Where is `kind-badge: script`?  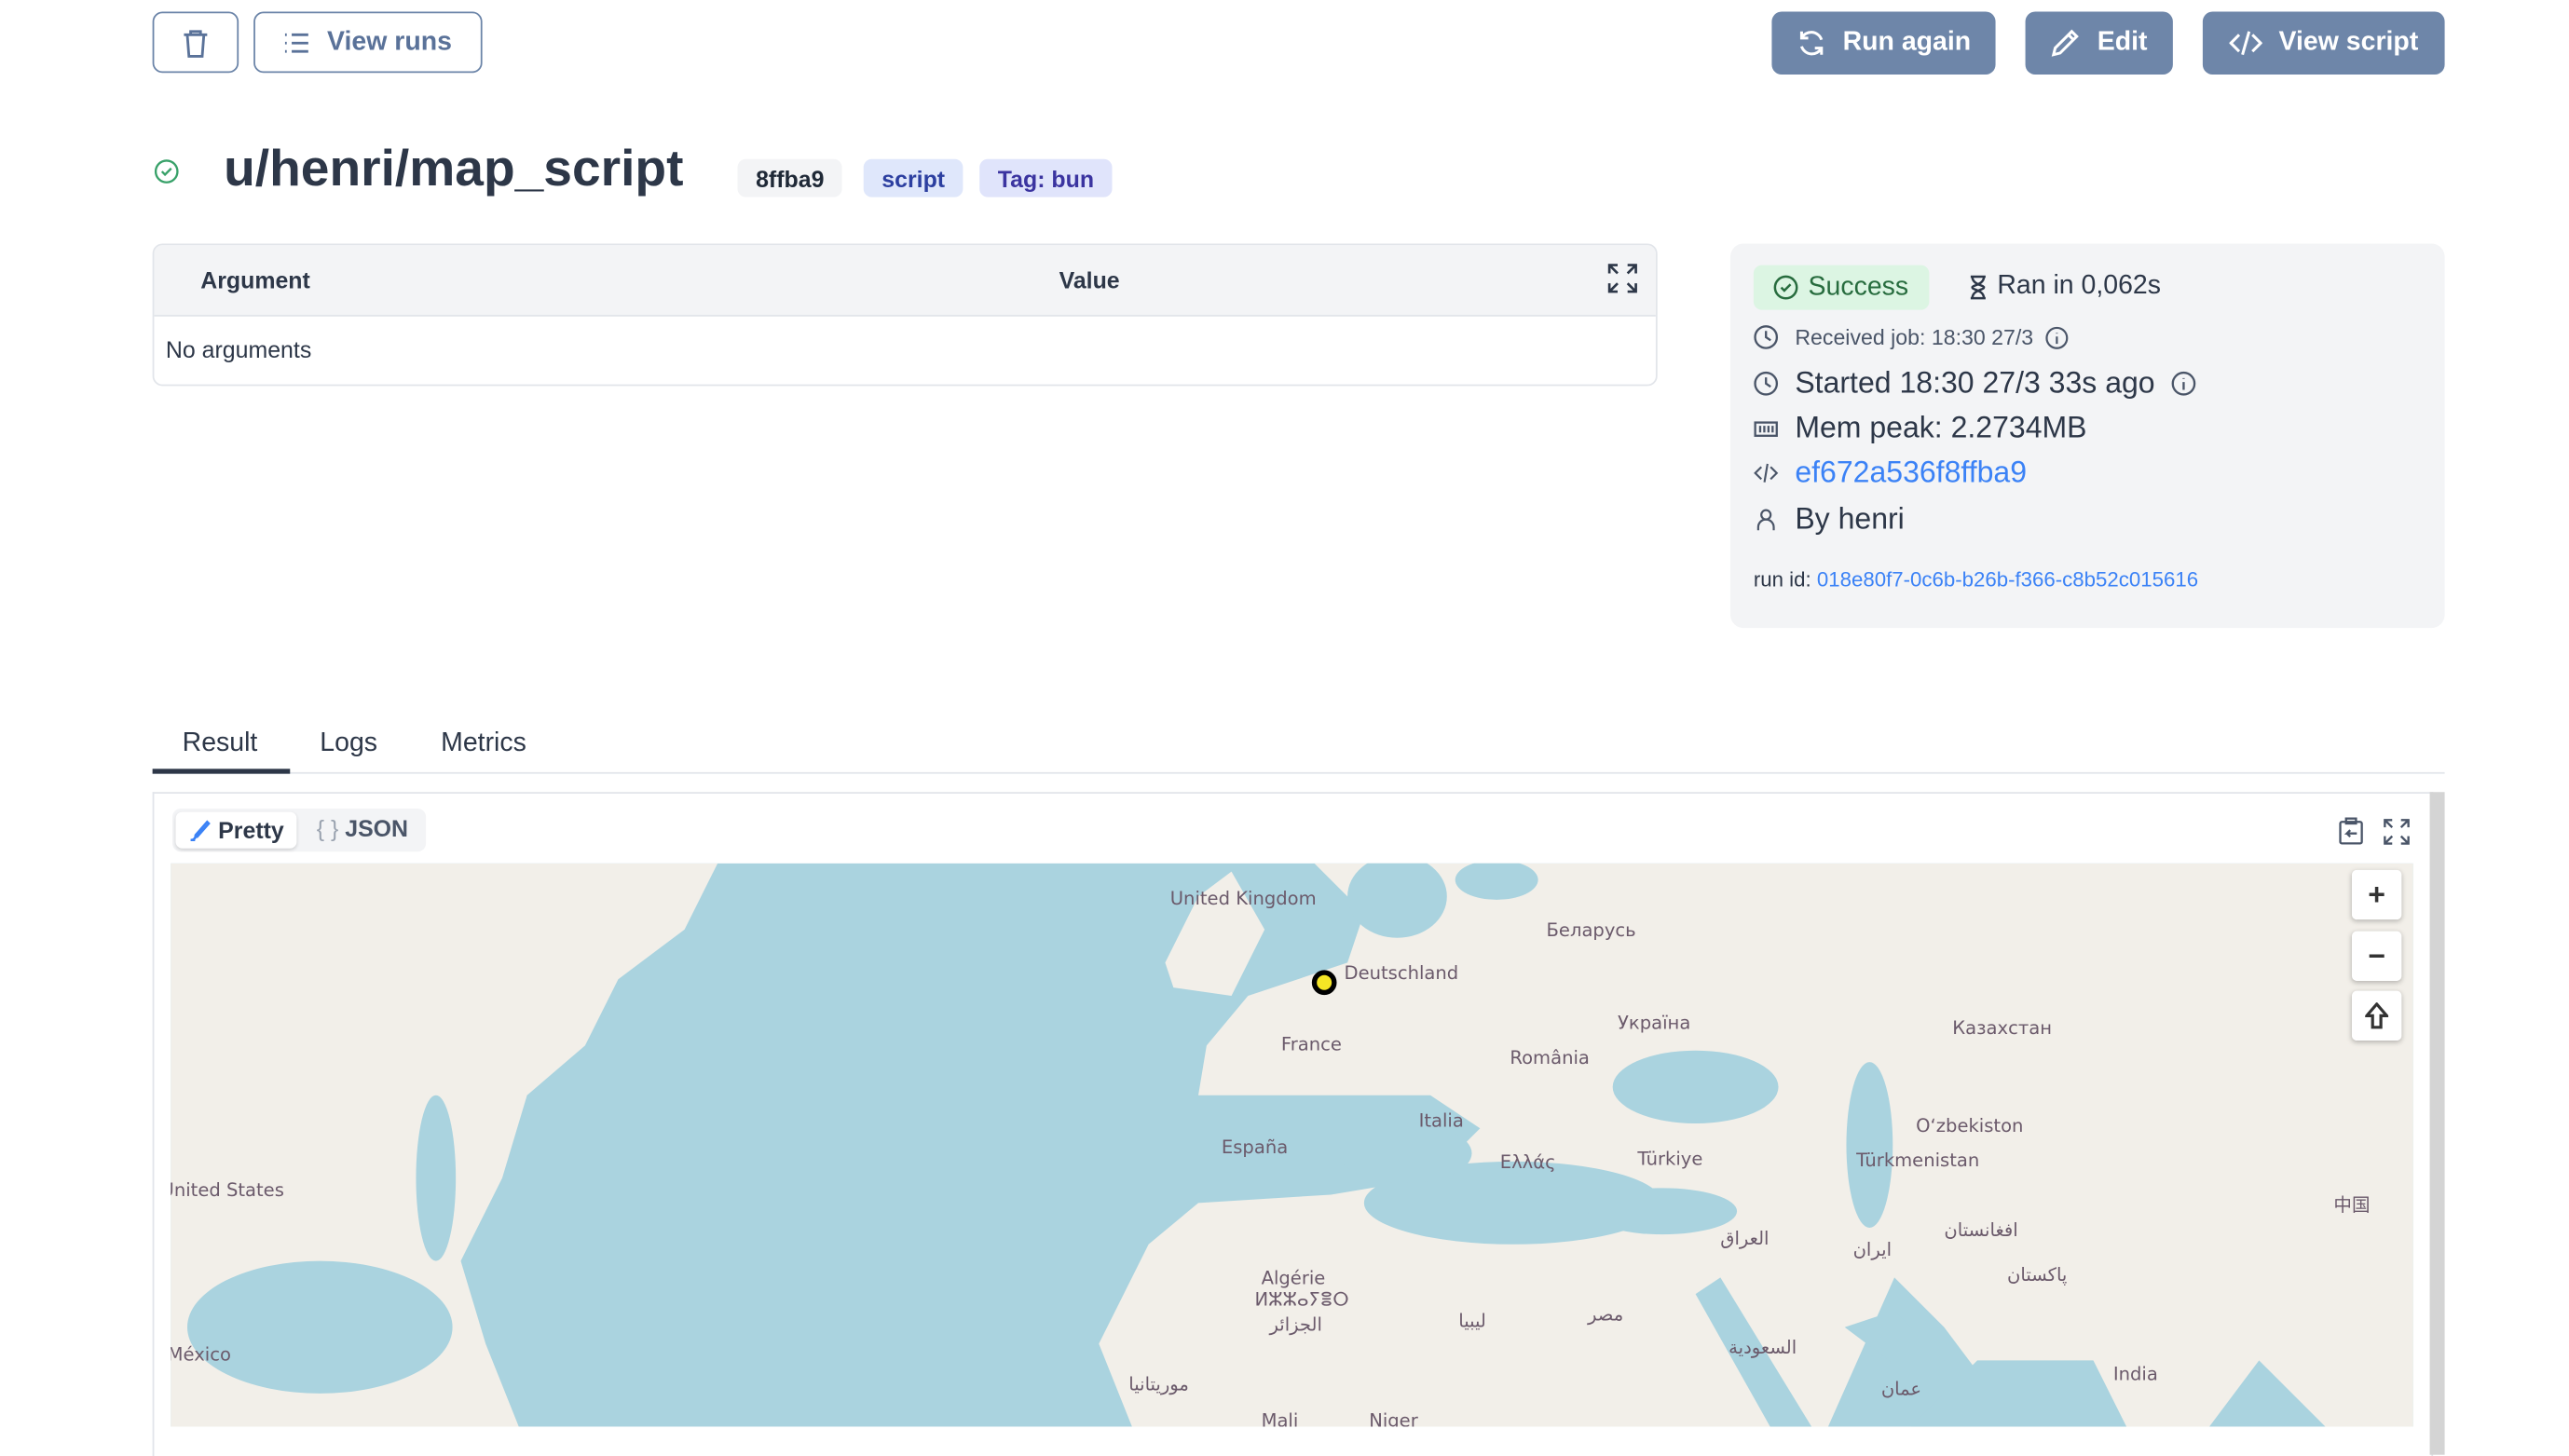
kind-badge: script is located at coordinates (913, 177).